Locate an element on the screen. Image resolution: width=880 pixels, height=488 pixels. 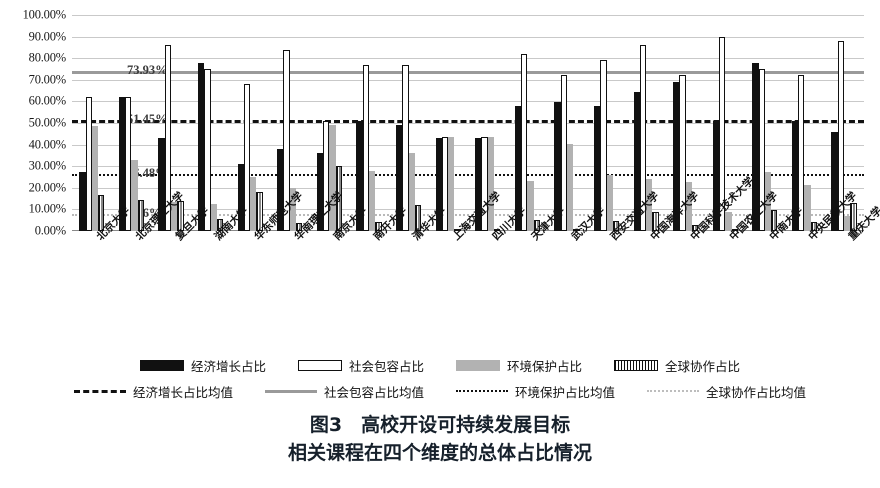
legend-item-social: 社会包容占比 is located at coordinates (360, 365).